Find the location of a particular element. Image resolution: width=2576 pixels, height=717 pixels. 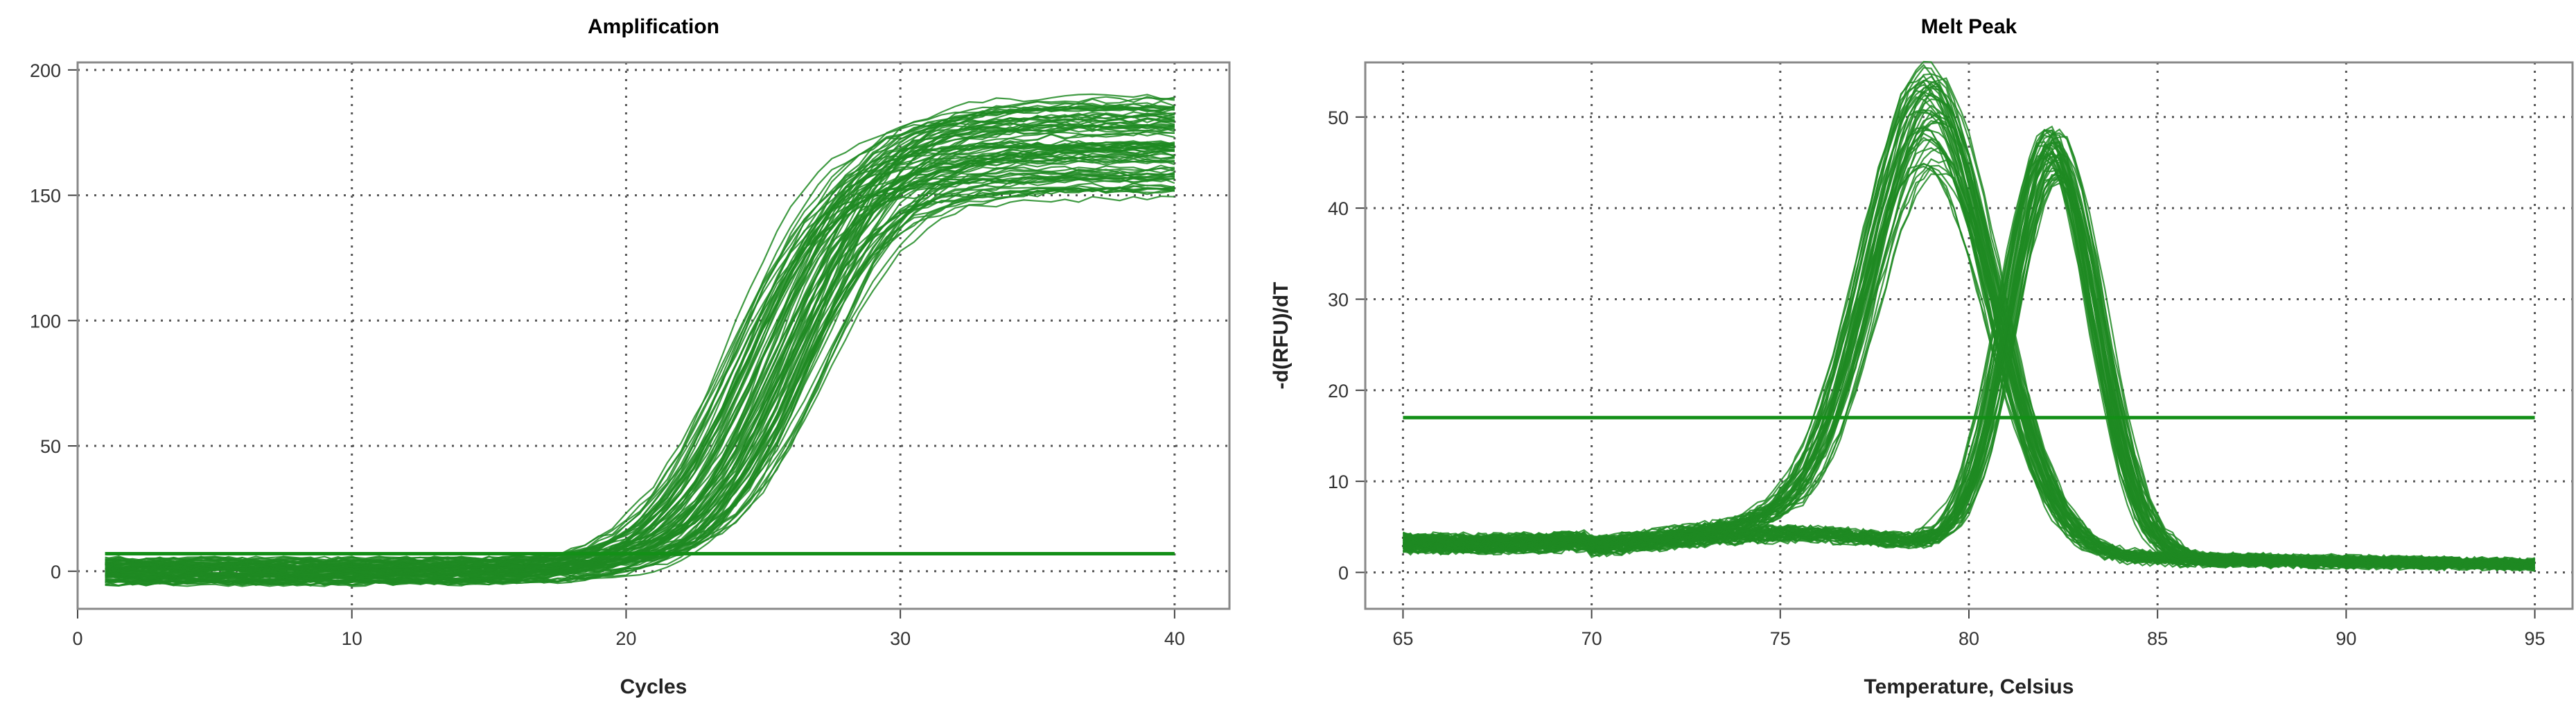

y-tick-label: 30 is located at coordinates (1338, 299).